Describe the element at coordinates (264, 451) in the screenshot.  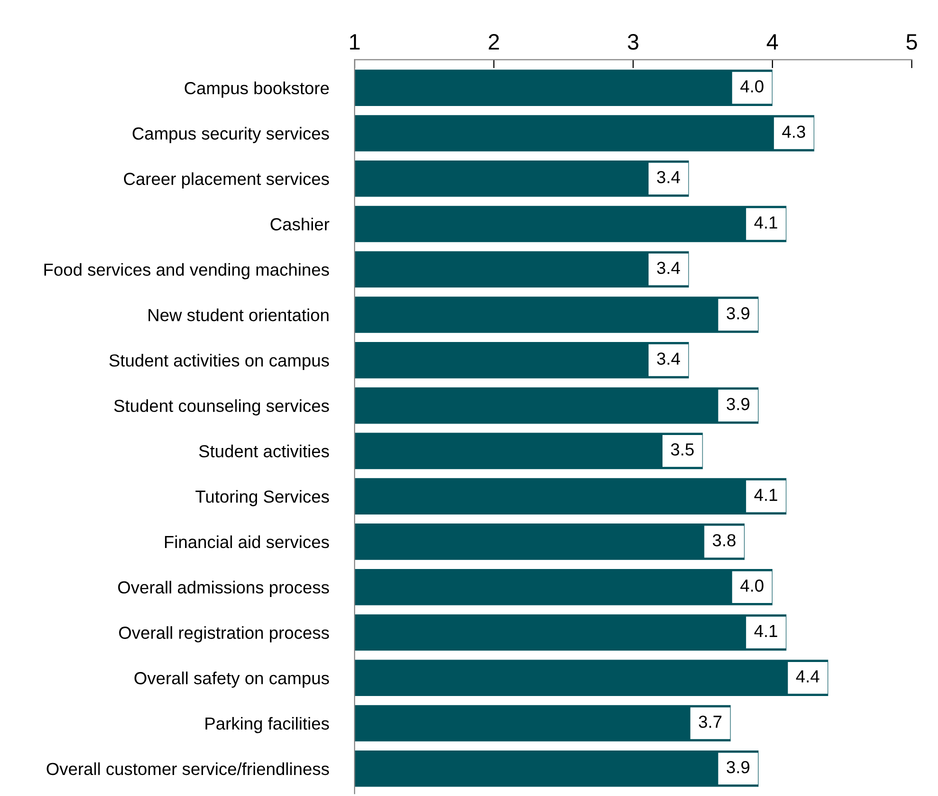
I see `y-tick-label: Student activities` at that location.